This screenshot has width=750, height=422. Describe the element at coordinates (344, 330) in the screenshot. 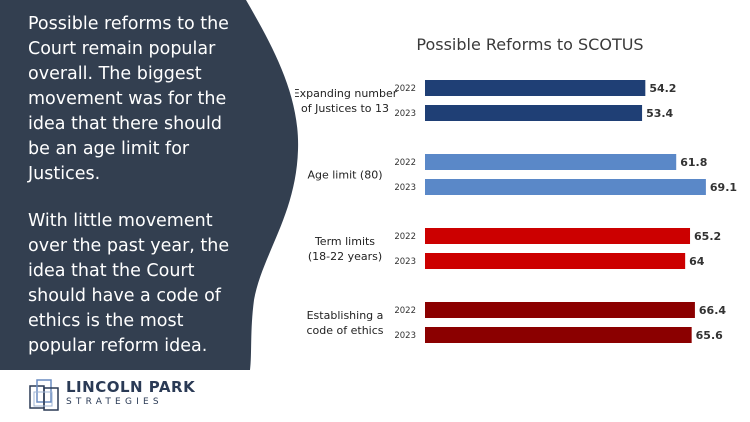

I see `category-label: code of ethics` at that location.